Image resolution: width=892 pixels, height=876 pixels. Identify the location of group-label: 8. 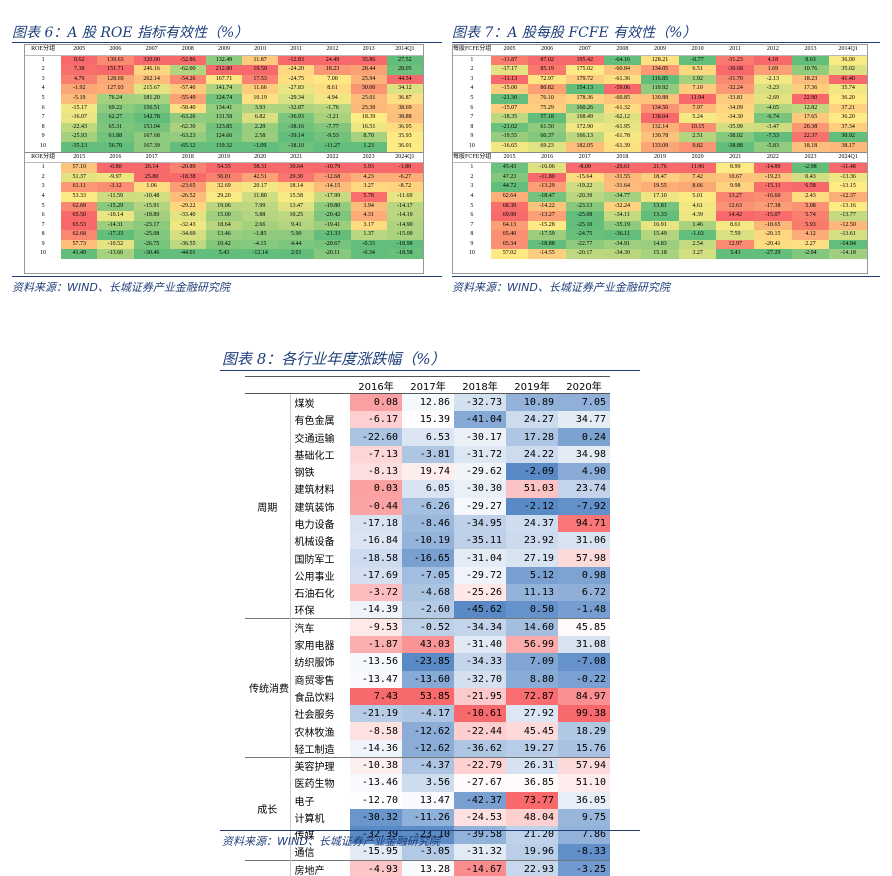
(43, 235).